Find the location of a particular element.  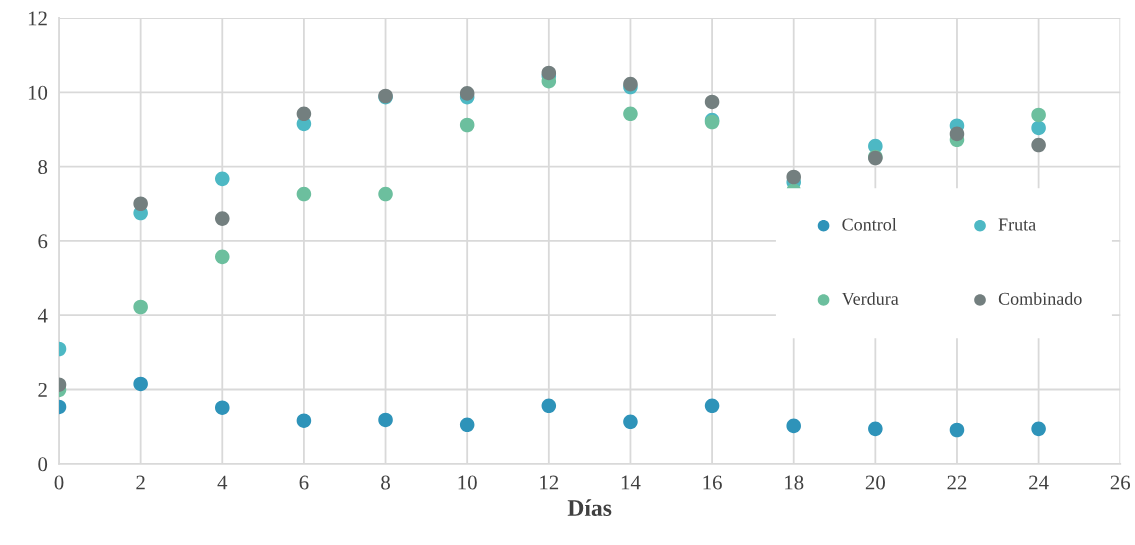

x-tick-label: 0 is located at coordinates (59, 482).